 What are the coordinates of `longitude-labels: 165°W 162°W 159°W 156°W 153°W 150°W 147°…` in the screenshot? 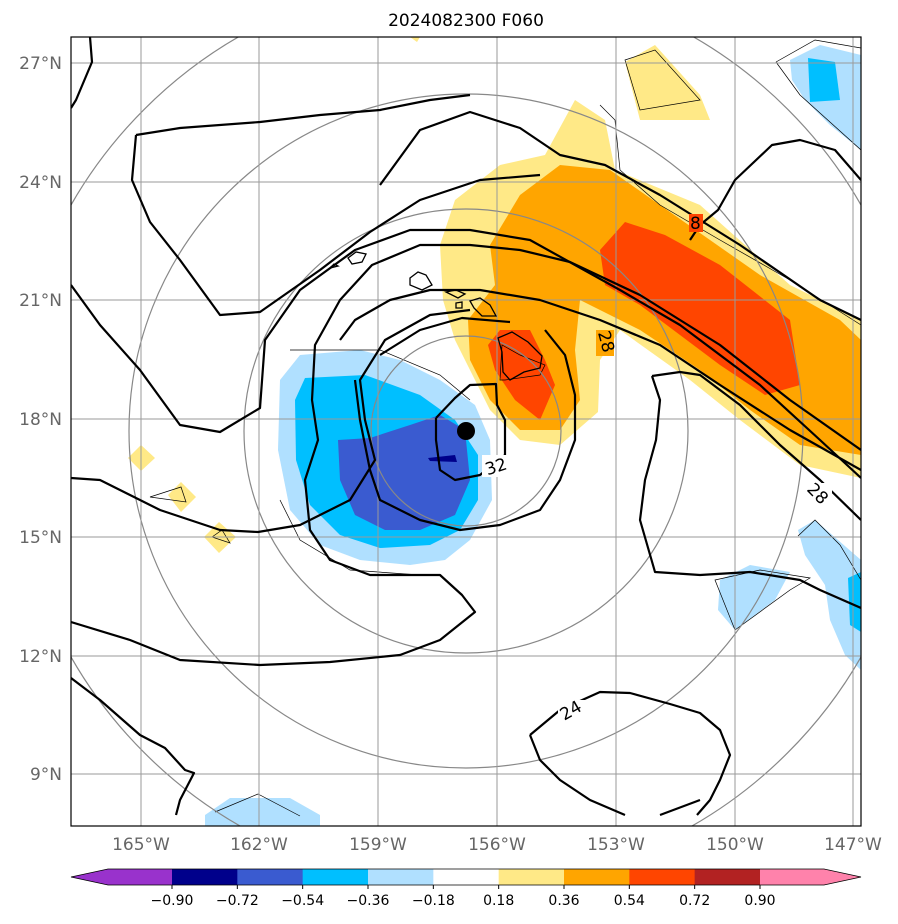 It's located at (497, 845).